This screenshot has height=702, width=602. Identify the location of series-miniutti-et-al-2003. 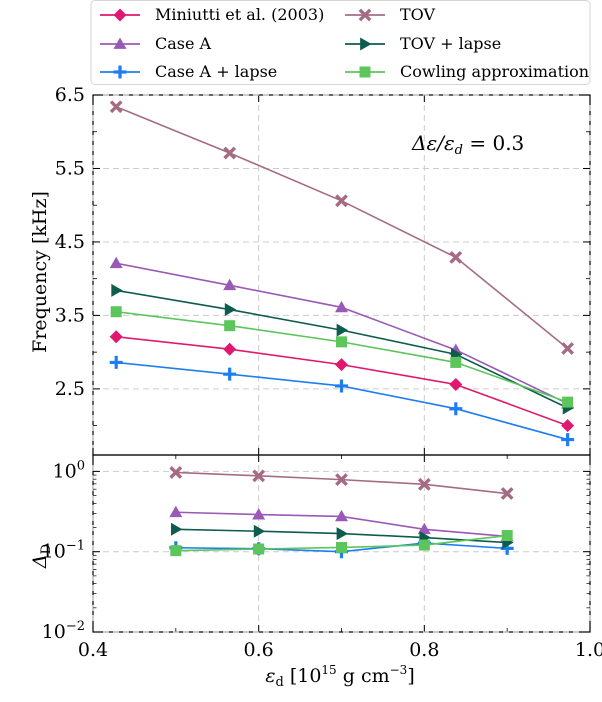
(342, 381).